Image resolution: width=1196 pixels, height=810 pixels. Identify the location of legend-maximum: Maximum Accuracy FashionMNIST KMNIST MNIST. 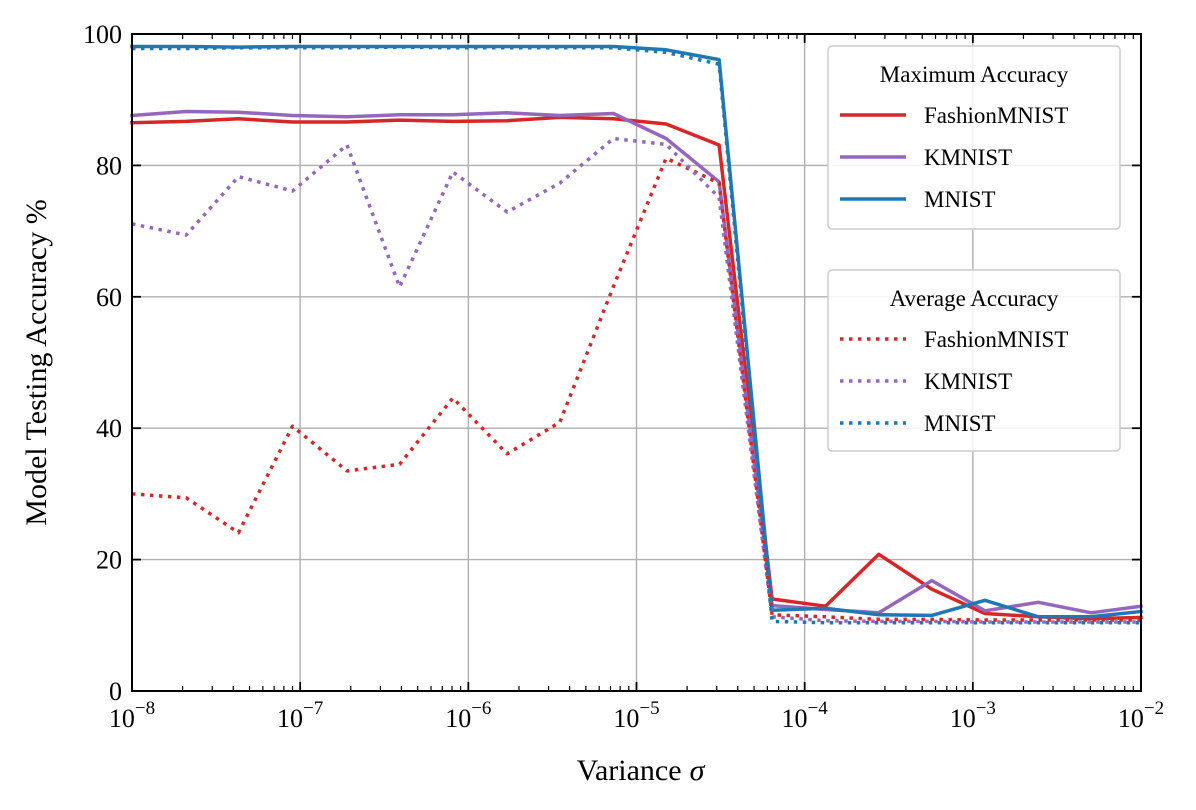
(974, 137).